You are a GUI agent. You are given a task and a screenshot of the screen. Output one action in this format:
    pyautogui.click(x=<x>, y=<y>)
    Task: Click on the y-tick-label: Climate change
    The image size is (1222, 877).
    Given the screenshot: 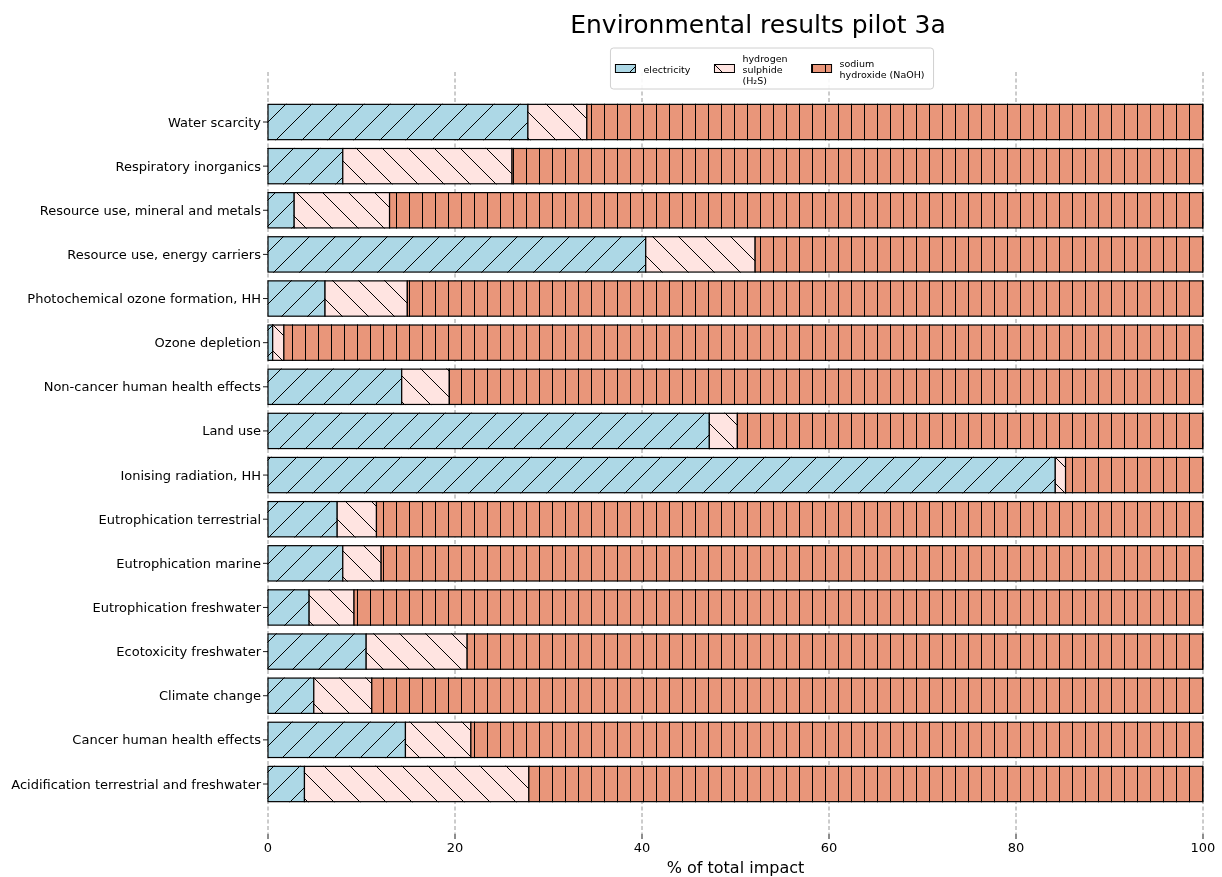 What is the action you would take?
    pyautogui.click(x=209, y=696)
    